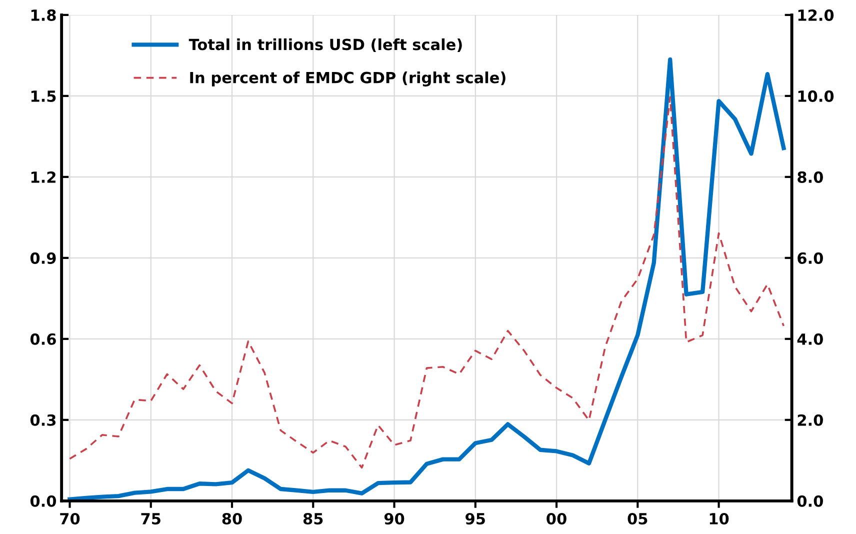 The width and height of the screenshot is (856, 534). I want to click on x-tick-label: 70, so click(70, 518).